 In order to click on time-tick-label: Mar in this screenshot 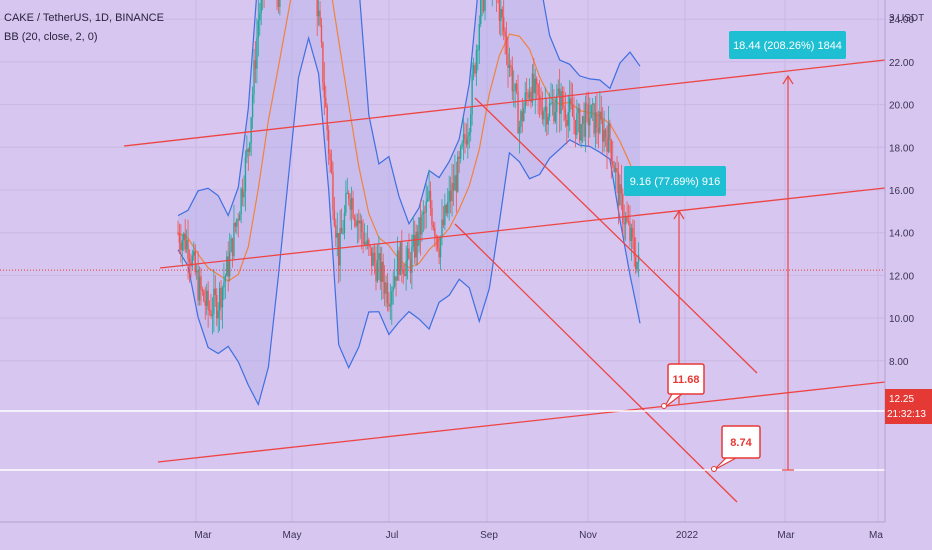, I will do `click(786, 535)`.